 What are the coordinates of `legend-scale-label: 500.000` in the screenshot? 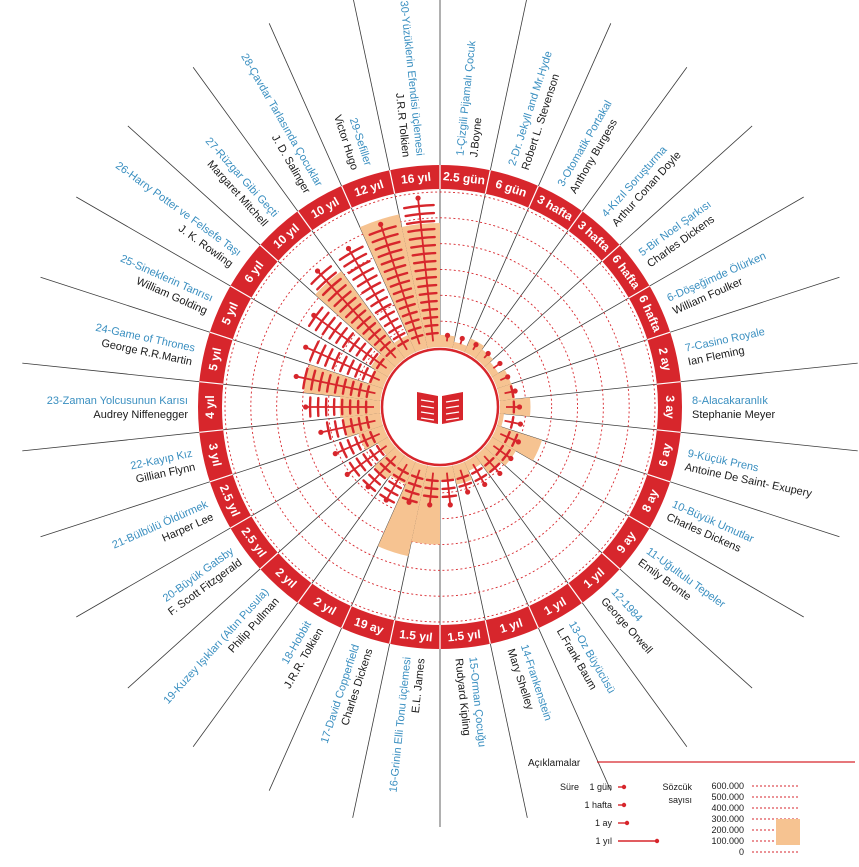 It's located at (727, 797).